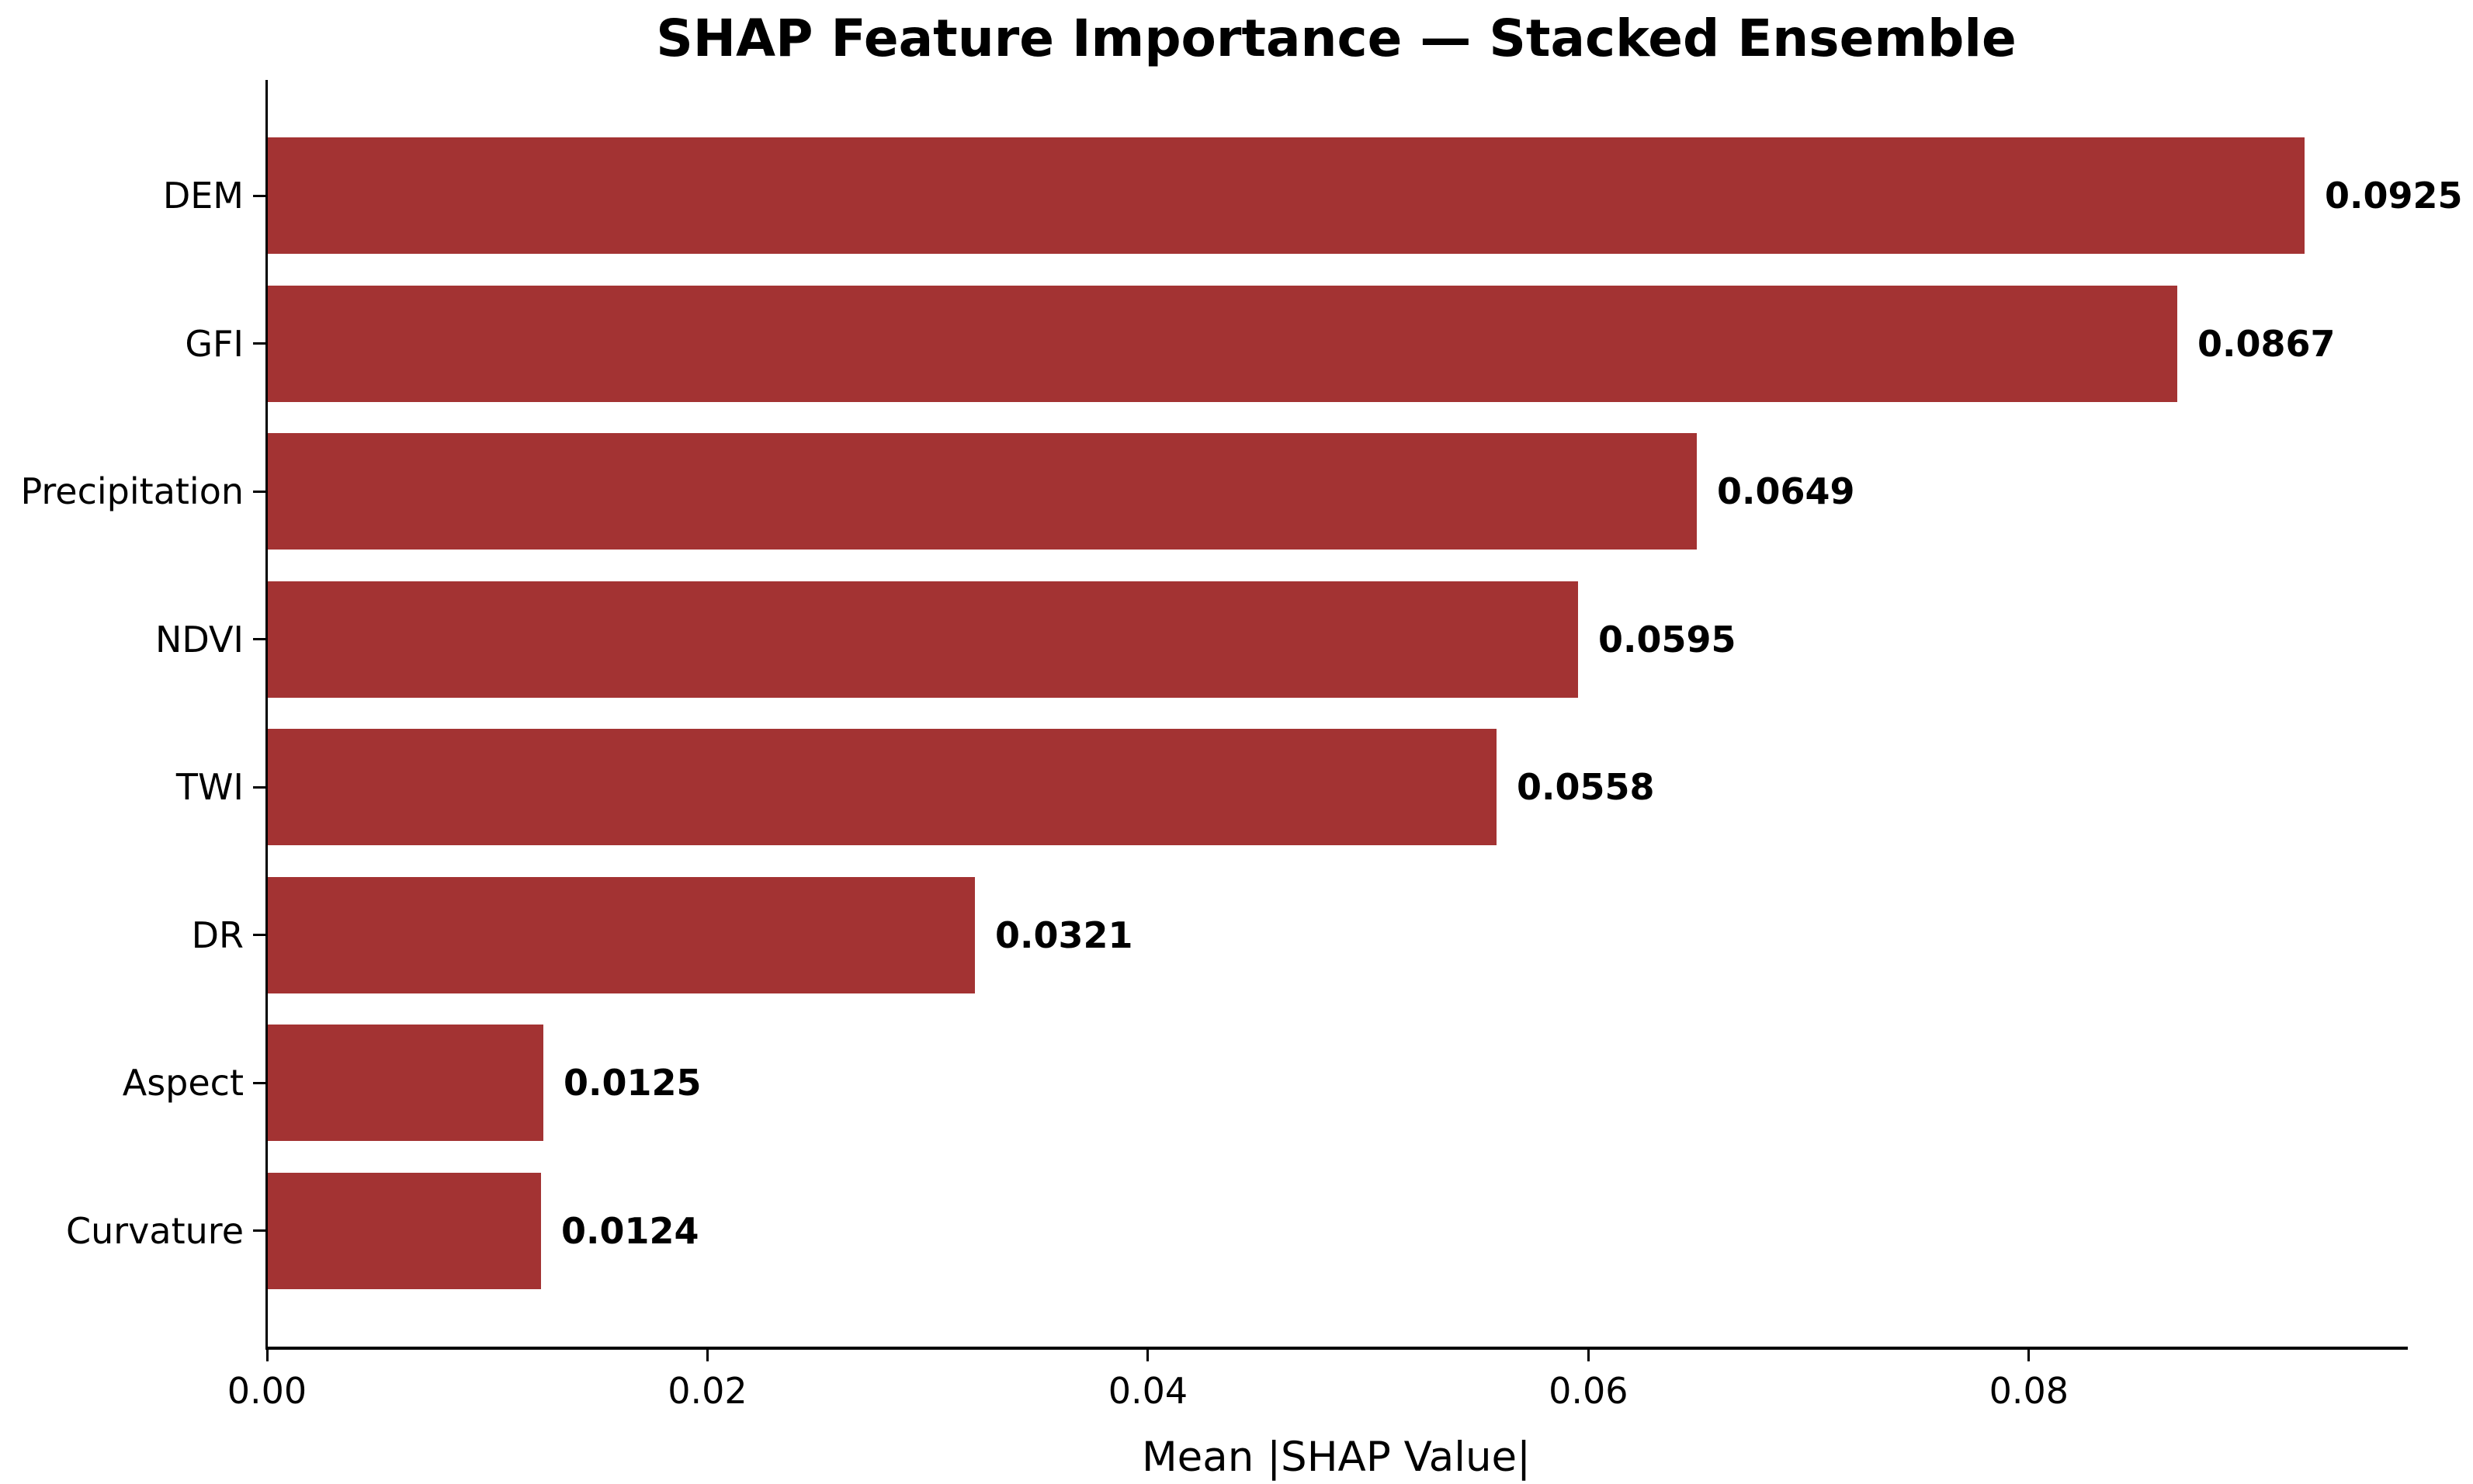 This screenshot has height=1484, width=2473. What do you see at coordinates (183, 1083) in the screenshot?
I see `category-label: Aspect` at bounding box center [183, 1083].